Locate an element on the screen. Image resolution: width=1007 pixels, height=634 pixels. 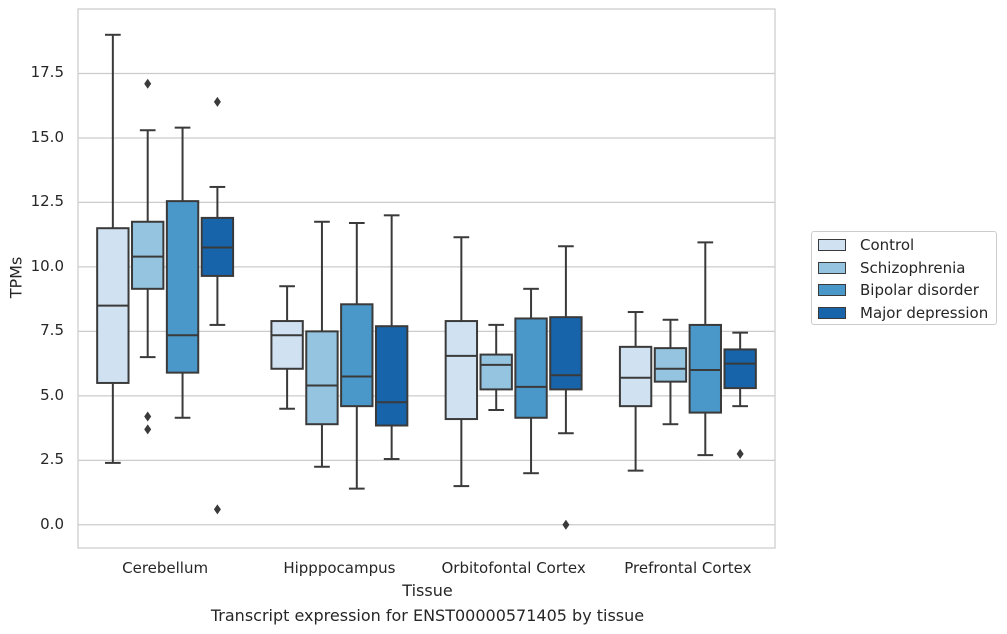
legend-item-bipolar-disorder: Bipolar disorder is located at coordinates (898, 290).